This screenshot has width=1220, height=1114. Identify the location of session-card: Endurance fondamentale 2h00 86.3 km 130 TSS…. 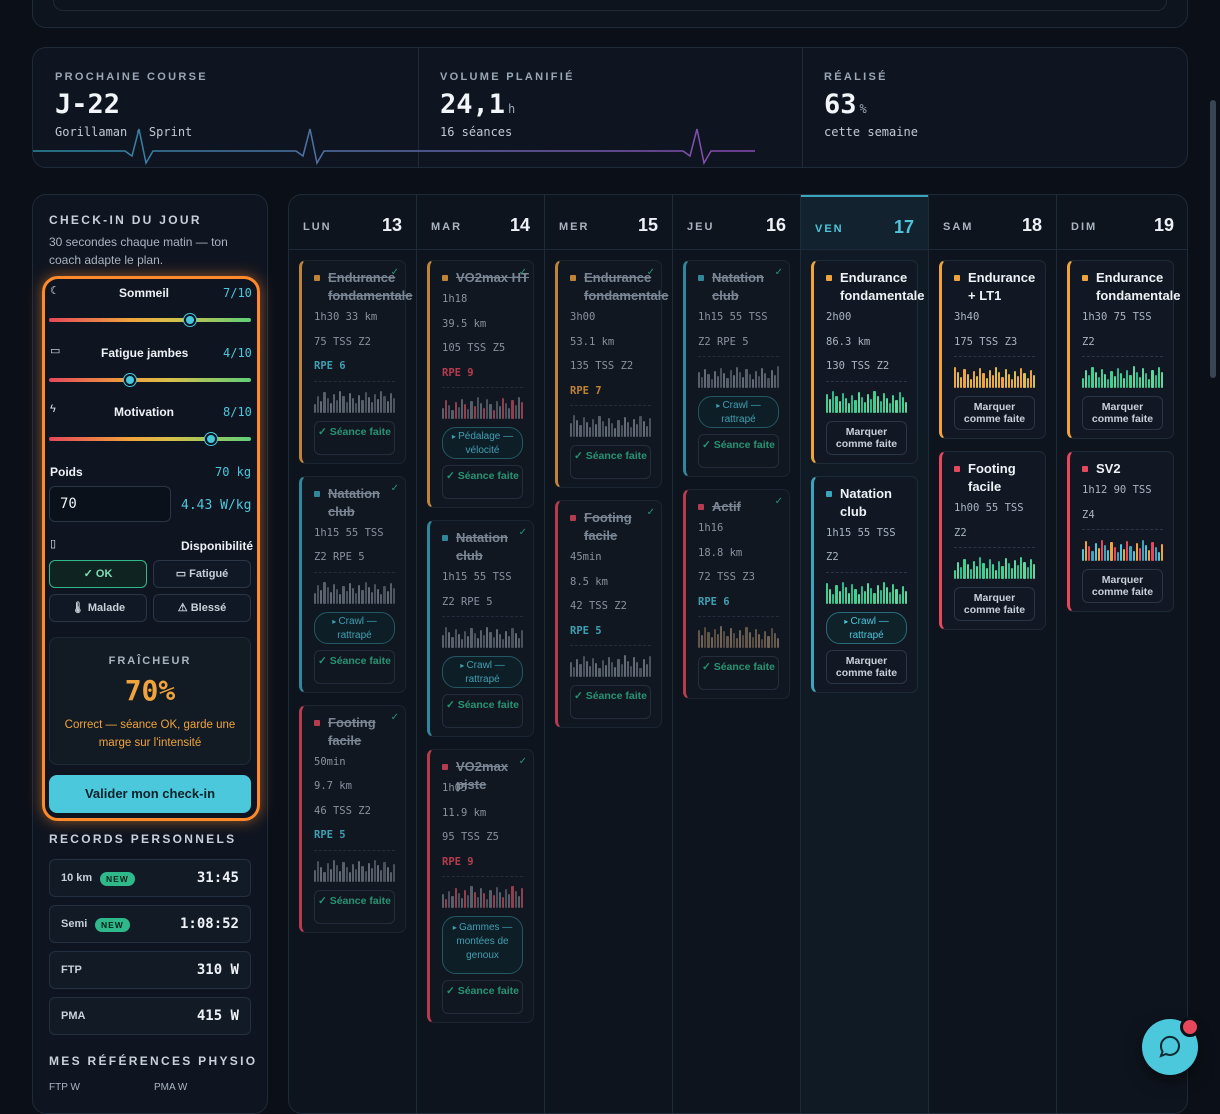
(868, 362).